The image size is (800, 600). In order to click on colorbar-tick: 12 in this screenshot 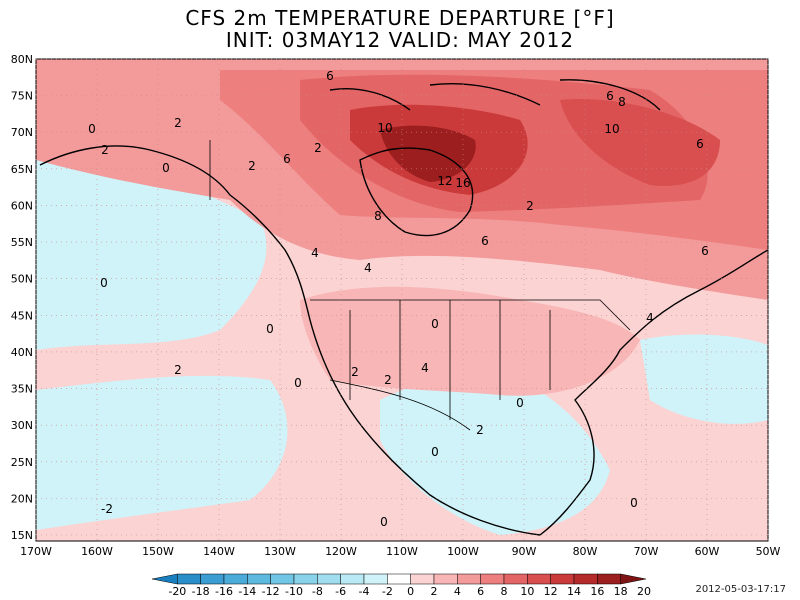, I will do `click(551, 591)`.